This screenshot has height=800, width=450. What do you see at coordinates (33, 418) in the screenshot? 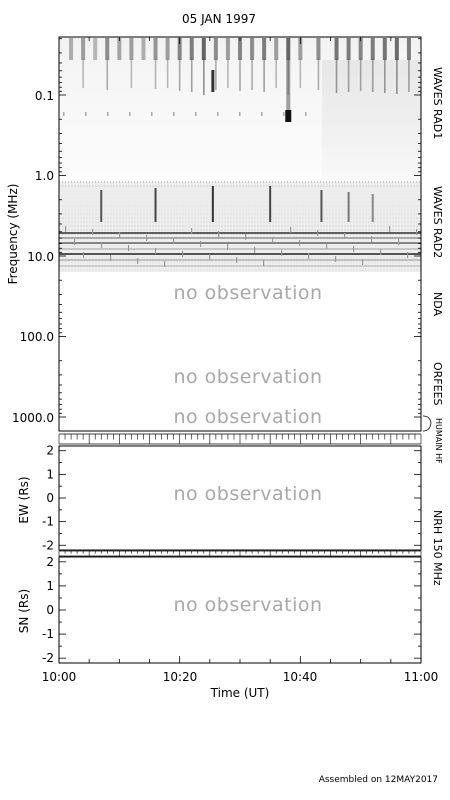
I see `ytick-1000.0: 1000.0` at bounding box center [33, 418].